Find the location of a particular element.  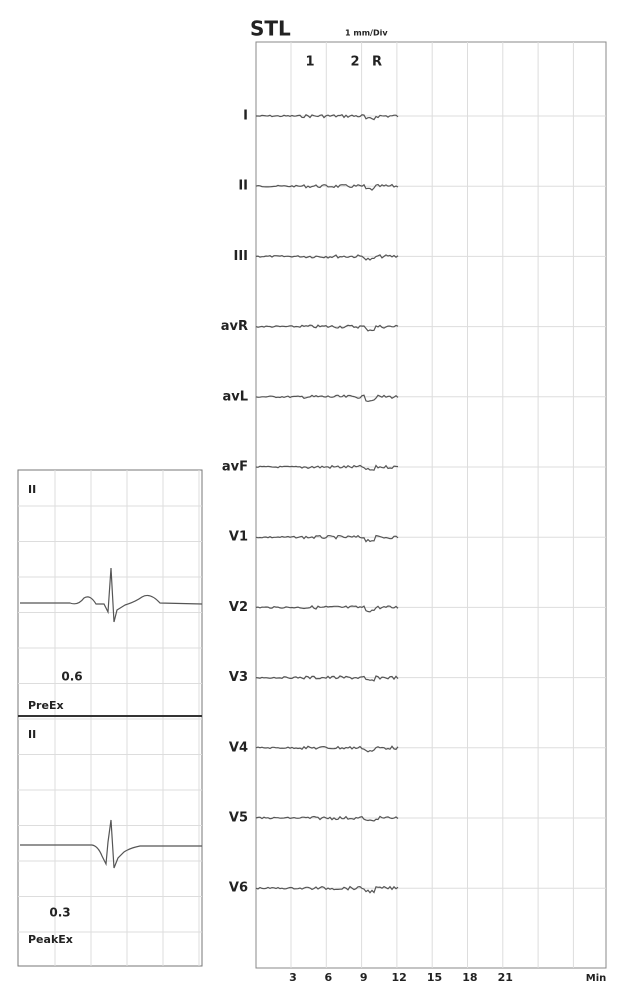

x-axis: 3 6 9 12 15 18 21 Min is located at coordinates (447, 977).